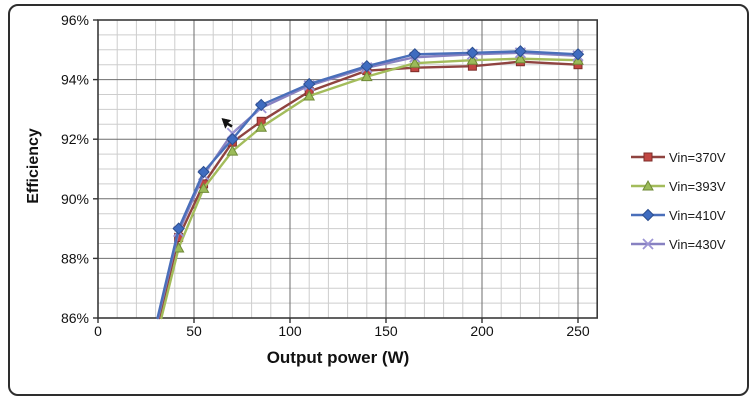 This screenshot has height=404, width=755. I want to click on y-tick-label: 86%, so click(75, 318).